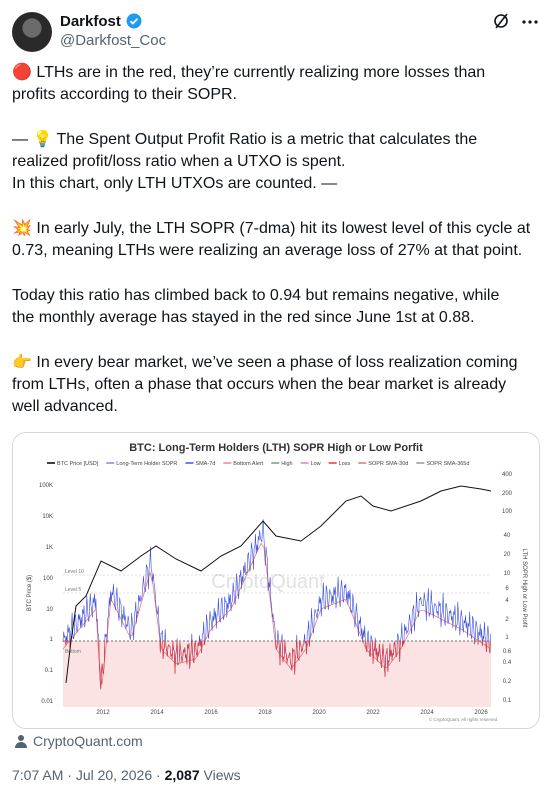  I want to click on sopr-loss, so click(276, 665).